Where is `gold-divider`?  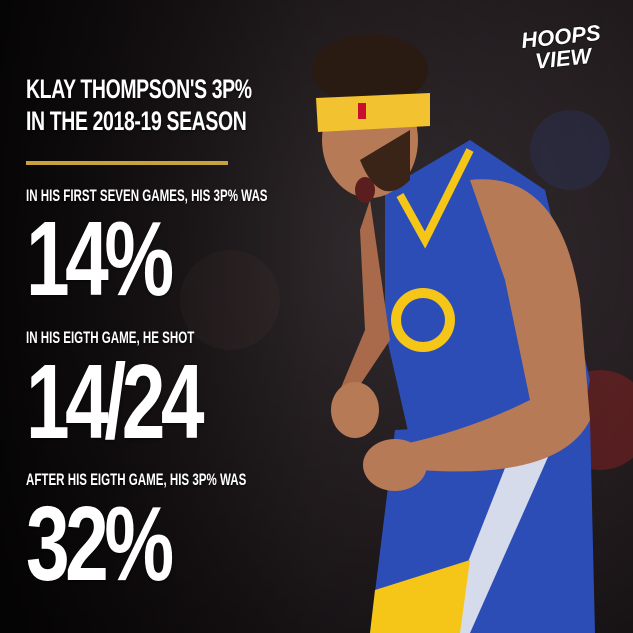
gold-divider is located at coordinates (127, 163).